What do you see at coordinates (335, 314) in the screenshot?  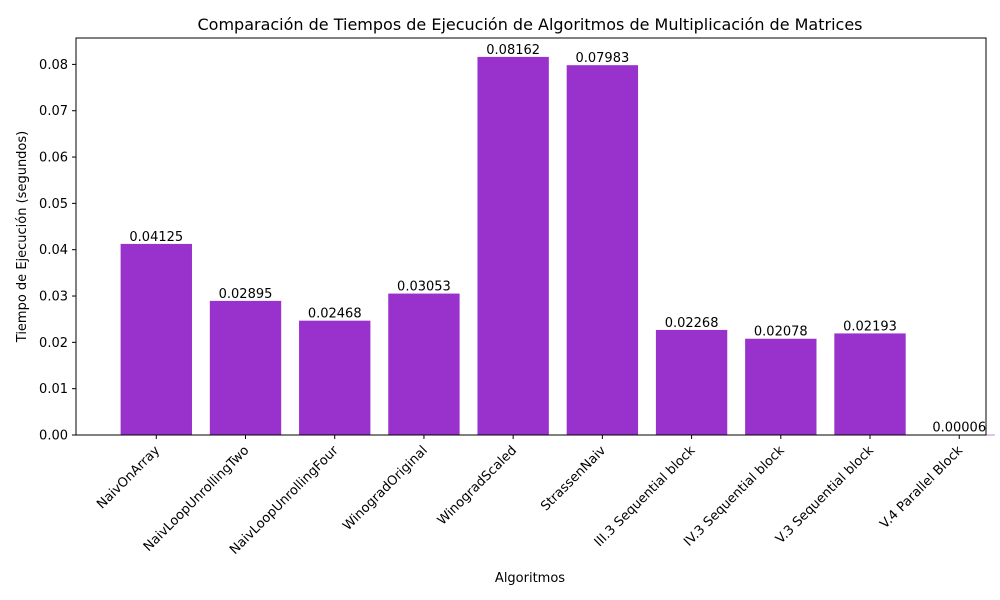 I see `data-label-2: 0.02468` at bounding box center [335, 314].